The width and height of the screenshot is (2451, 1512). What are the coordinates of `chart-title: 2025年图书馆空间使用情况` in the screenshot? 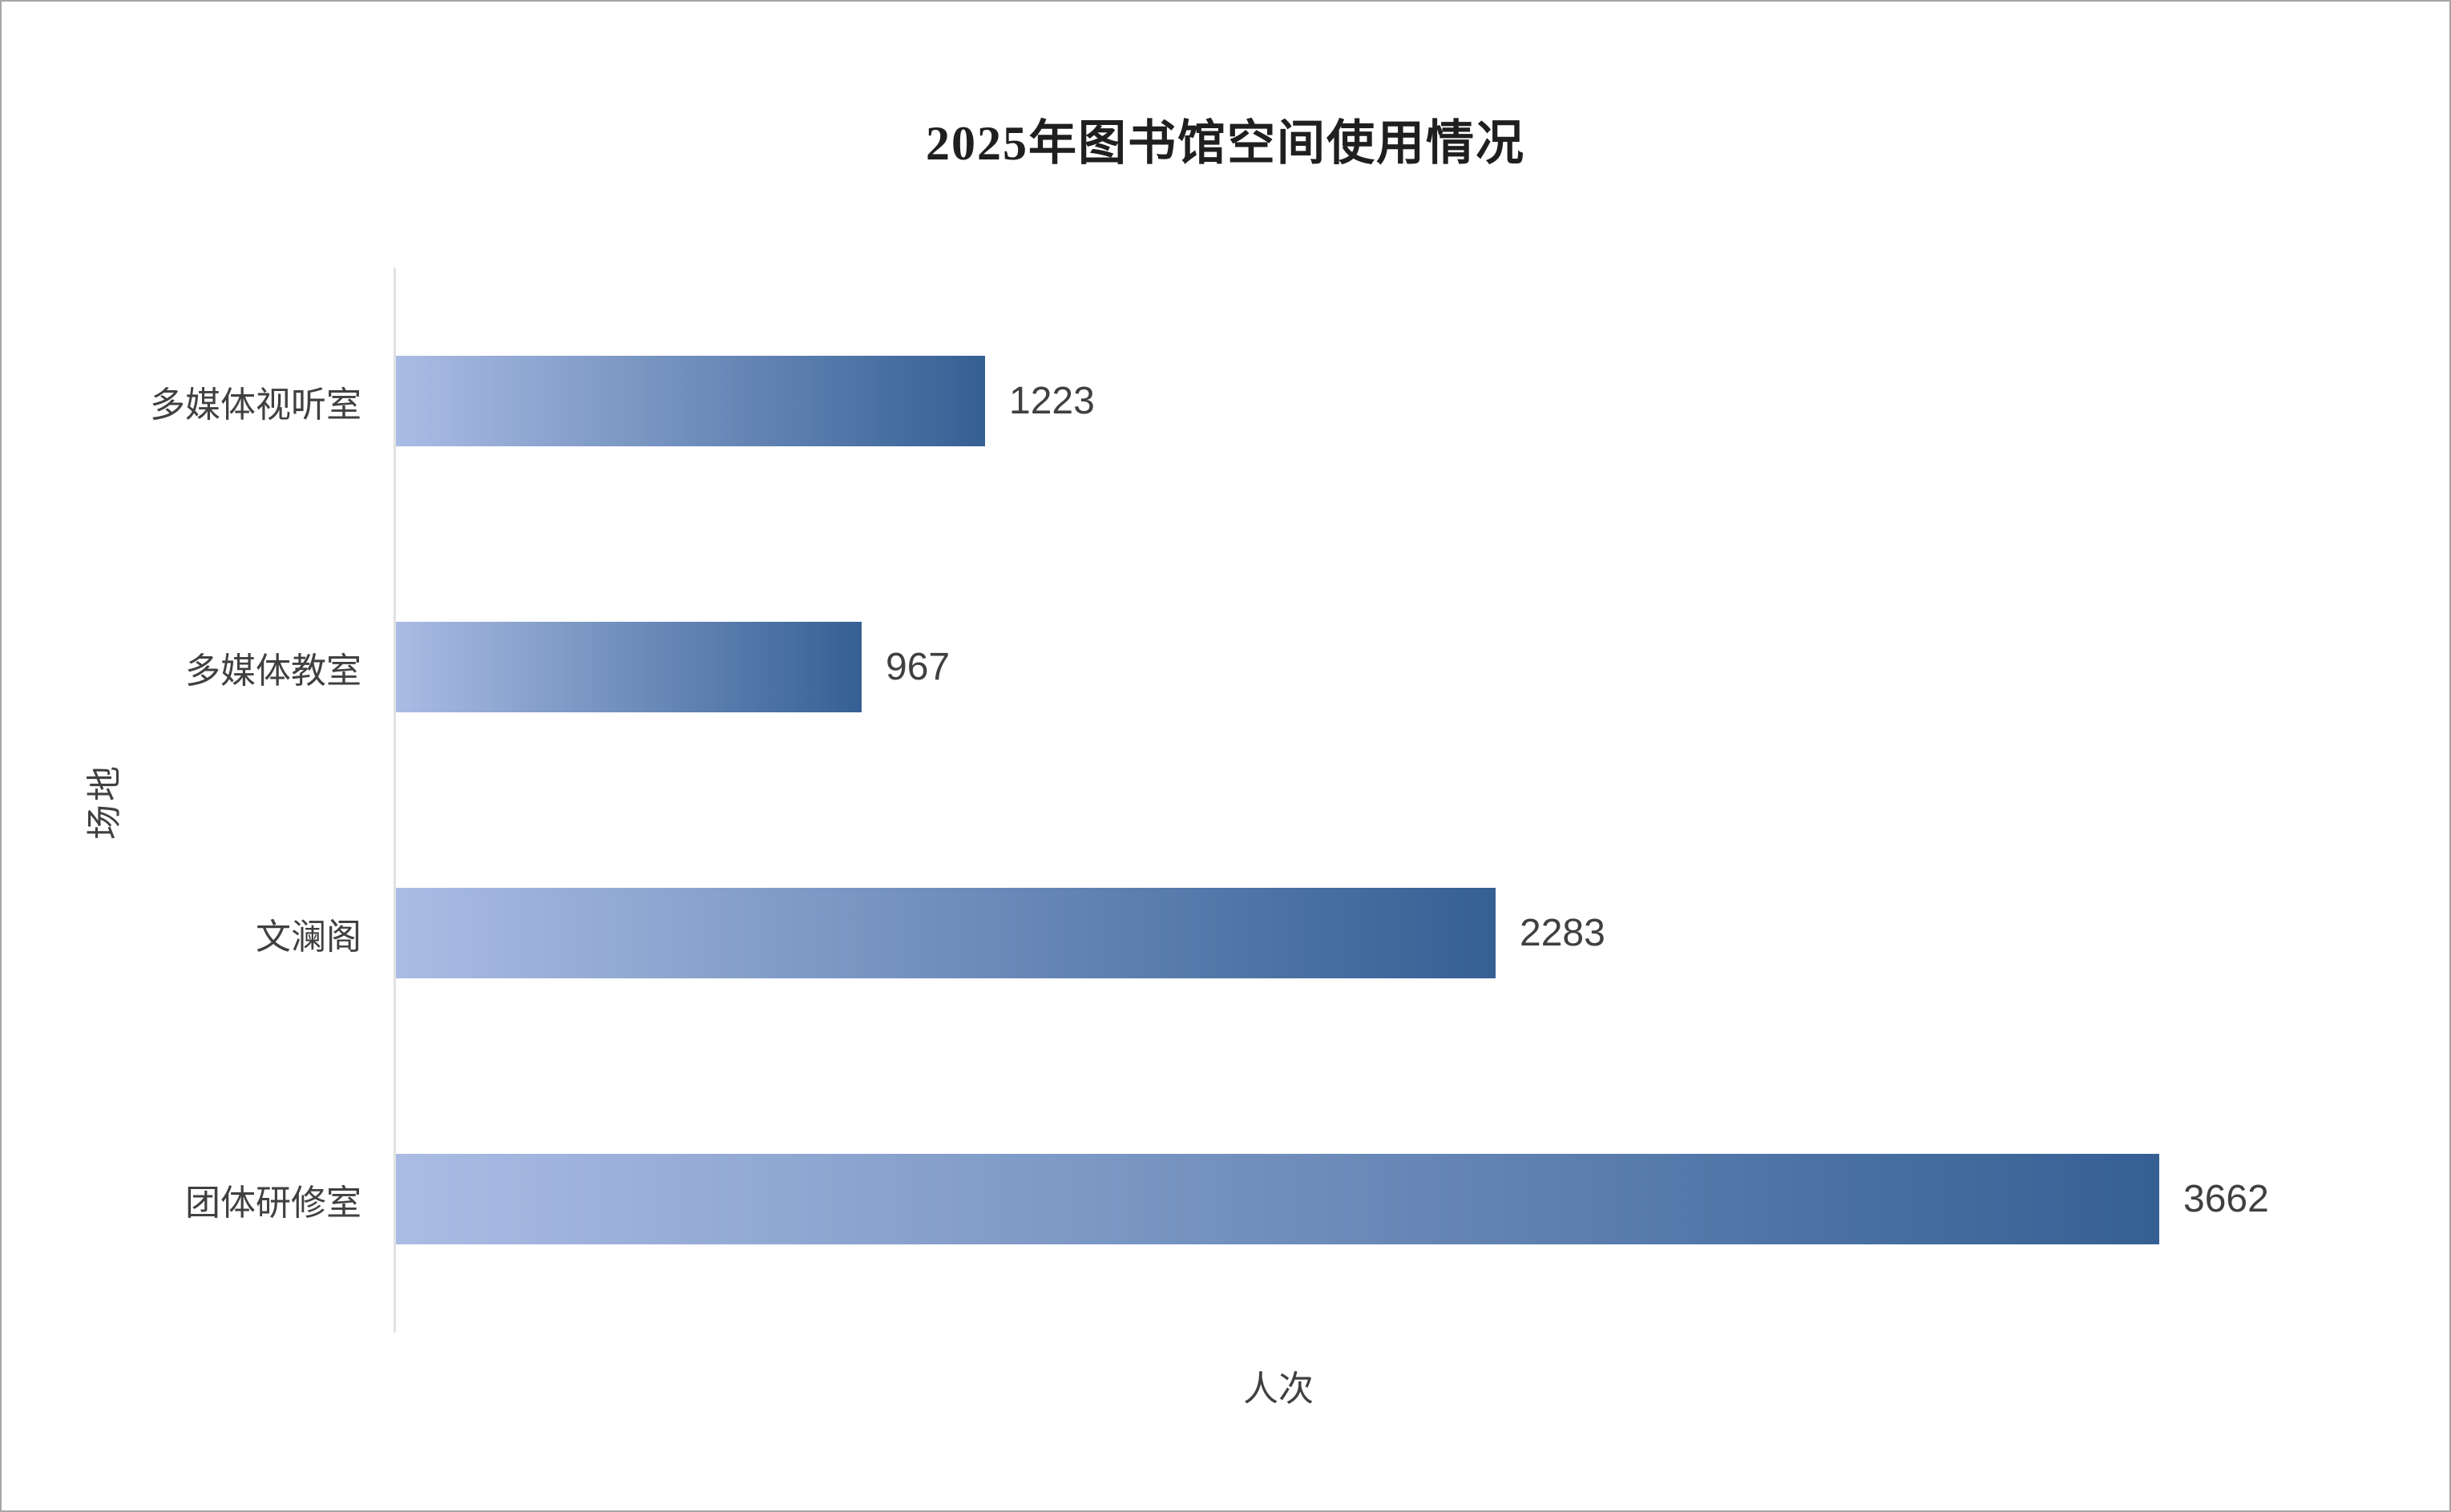 It's located at (1225, 143).